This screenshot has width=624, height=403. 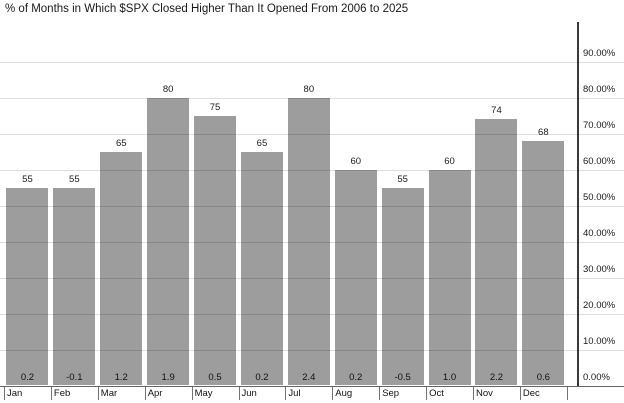 I want to click on bar-dec, so click(x=543, y=263).